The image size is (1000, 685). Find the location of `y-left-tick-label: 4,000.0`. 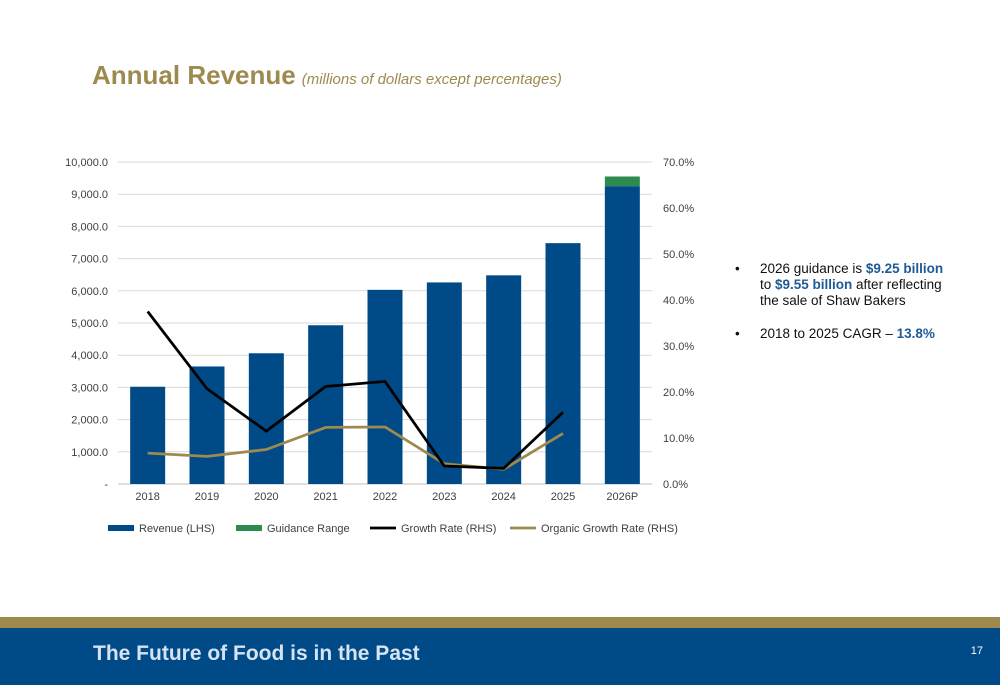

y-left-tick-label: 4,000.0 is located at coordinates (89, 356).